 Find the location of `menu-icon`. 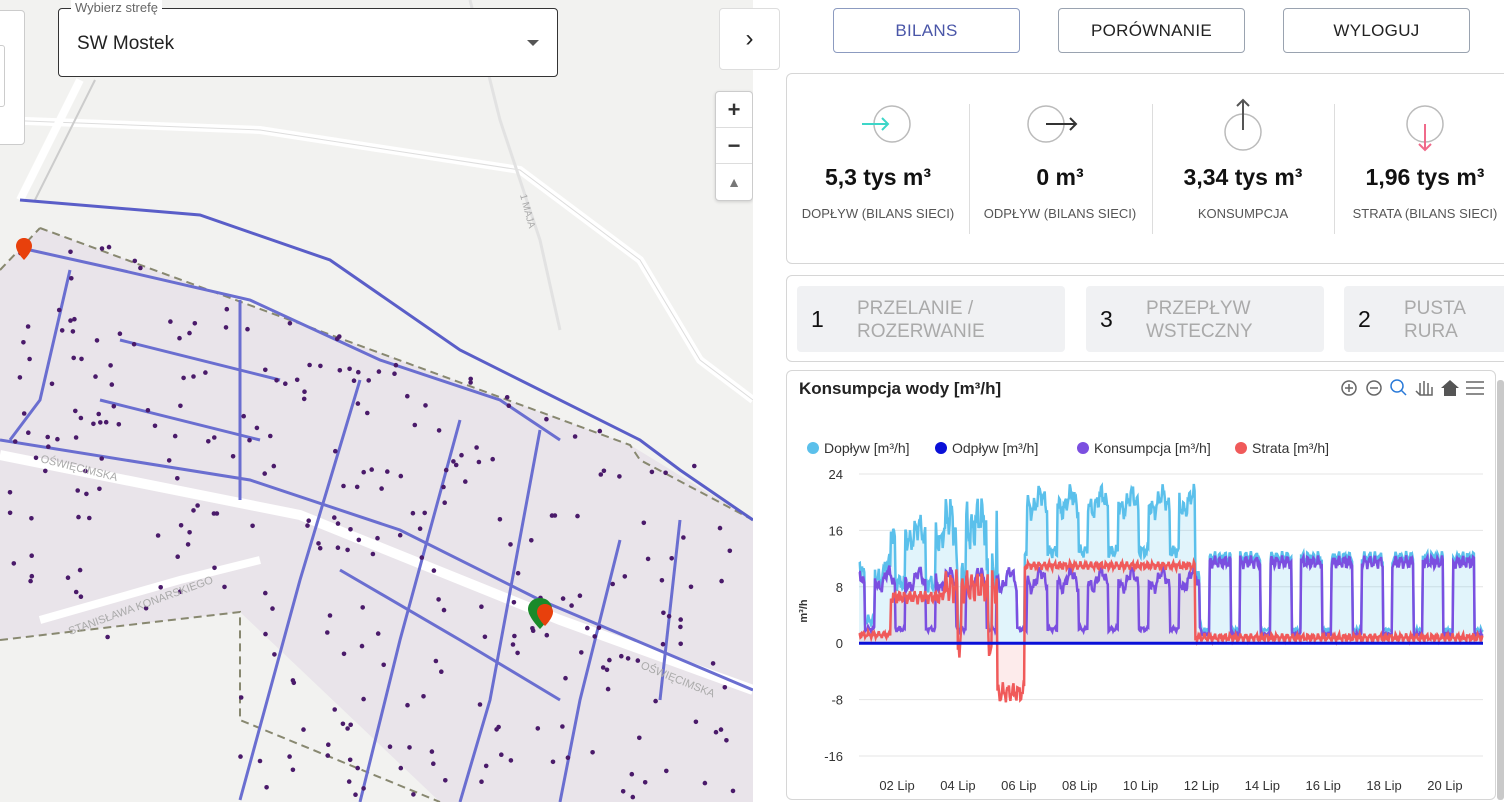

menu-icon is located at coordinates (1475, 388).